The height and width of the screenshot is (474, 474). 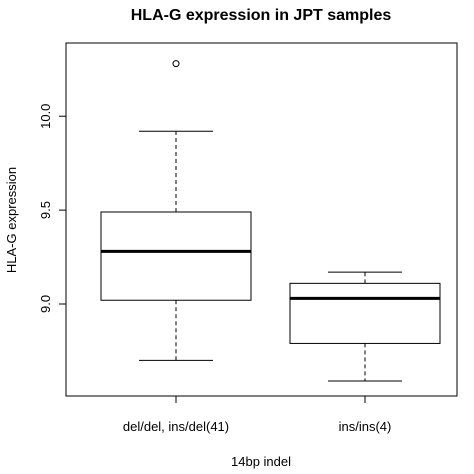 What do you see at coordinates (45, 210) in the screenshot?
I see `y-tick-label: 9.5` at bounding box center [45, 210].